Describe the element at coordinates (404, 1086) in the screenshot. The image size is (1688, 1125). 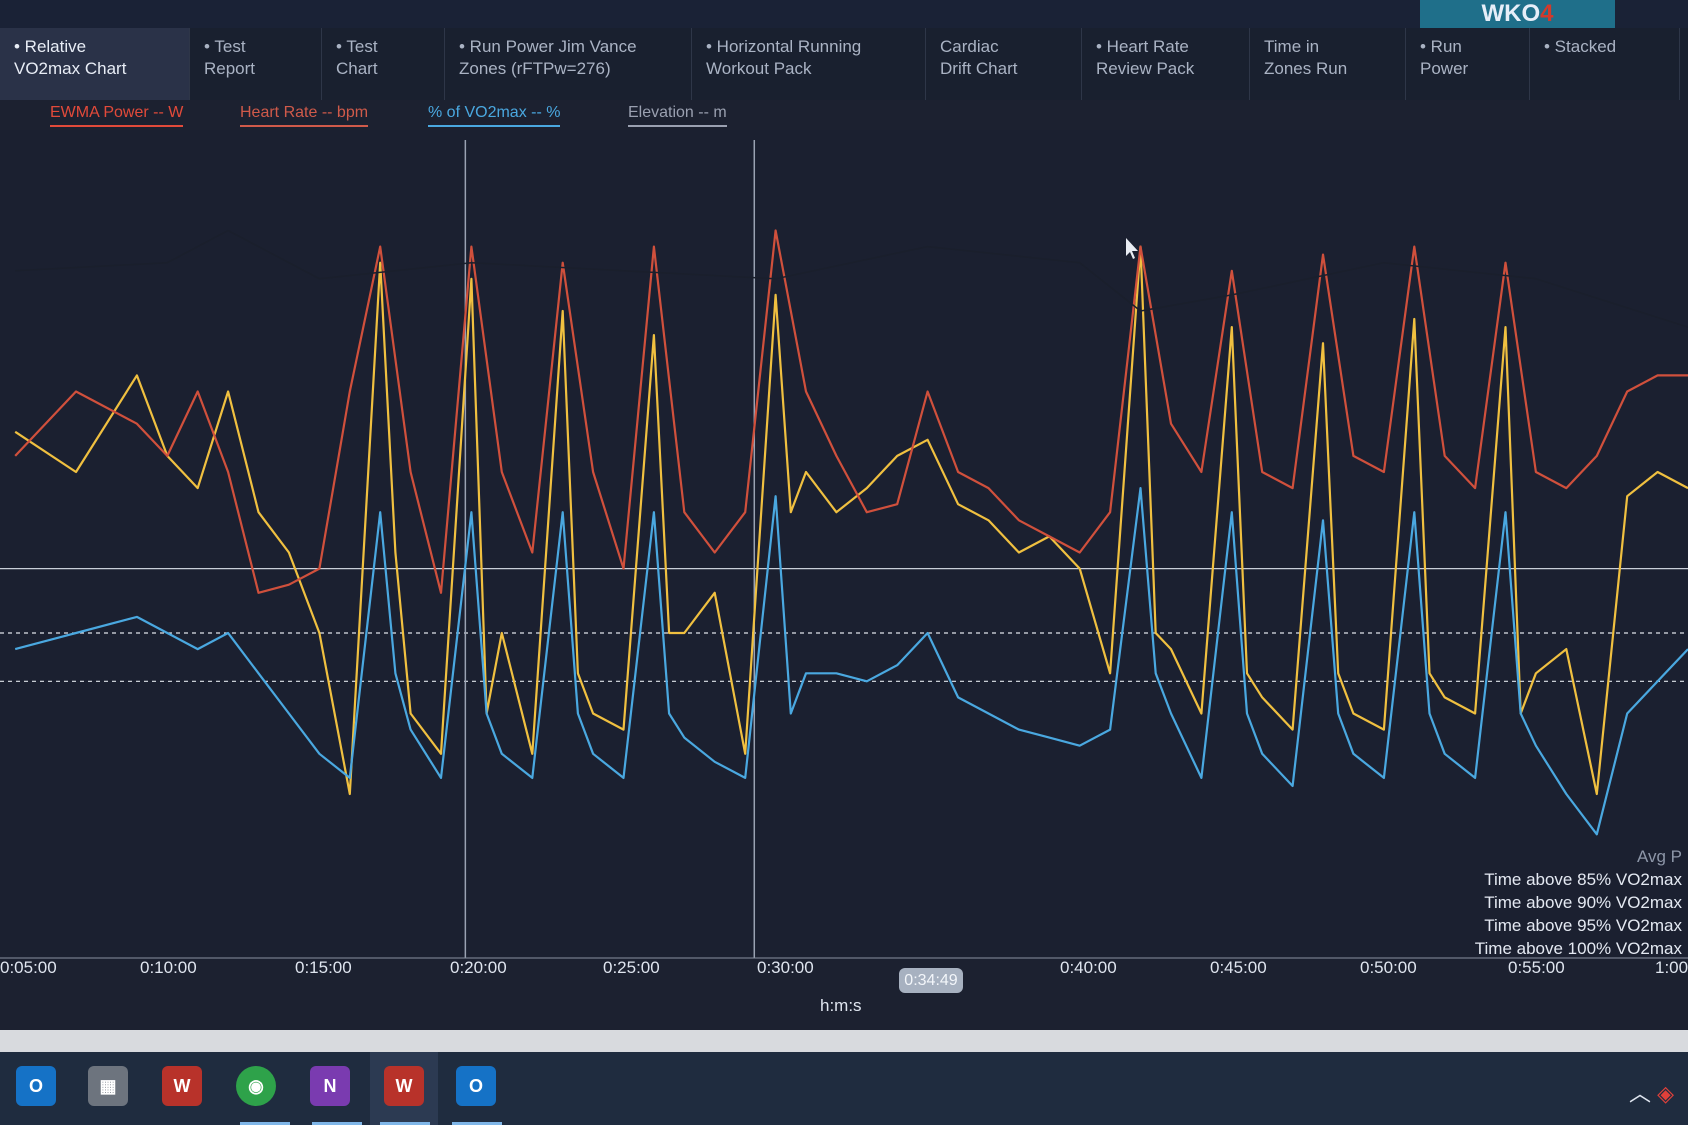
I see `wko-active-icon: W` at that location.